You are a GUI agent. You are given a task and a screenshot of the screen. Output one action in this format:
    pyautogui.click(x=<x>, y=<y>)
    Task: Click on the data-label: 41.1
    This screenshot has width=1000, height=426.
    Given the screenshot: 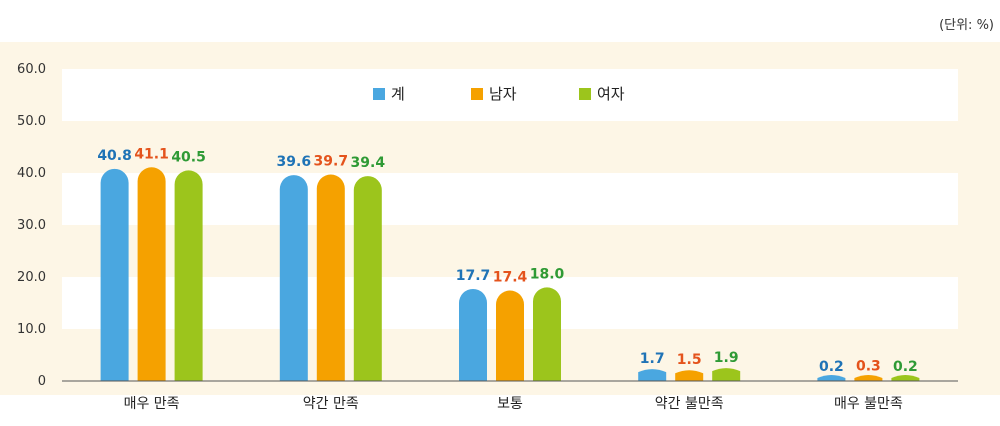 What is the action you would take?
    pyautogui.click(x=151, y=154)
    